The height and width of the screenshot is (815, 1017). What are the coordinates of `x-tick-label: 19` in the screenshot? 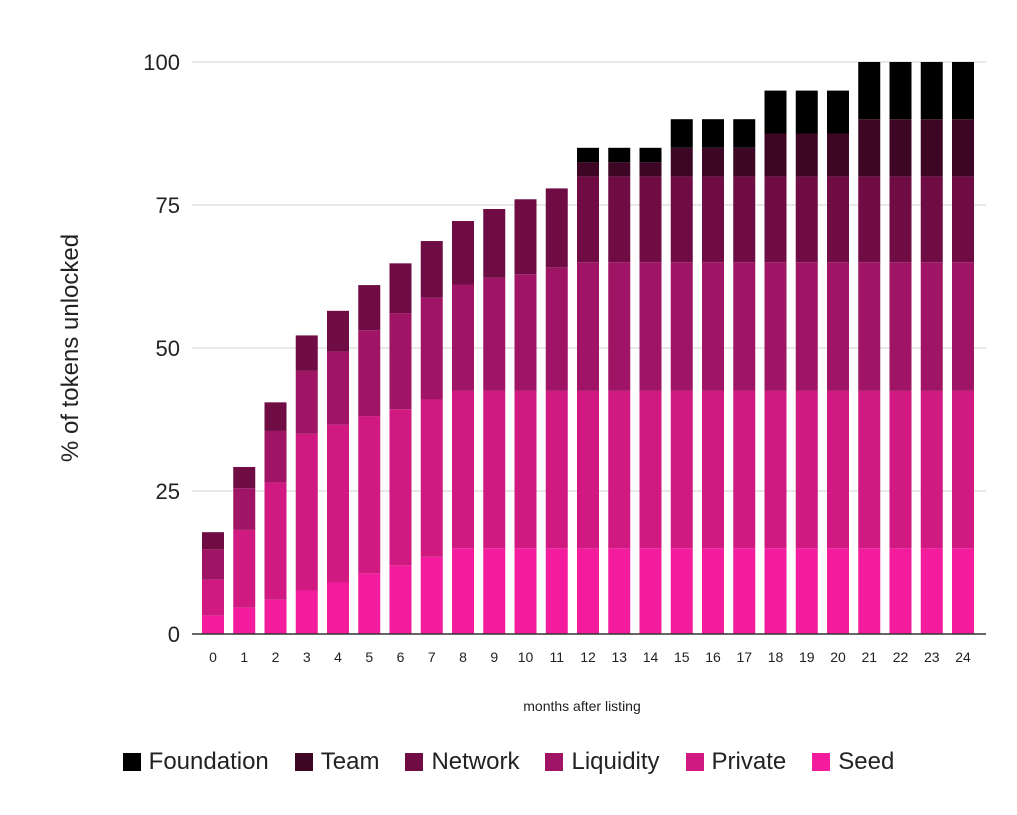 It's located at (807, 657).